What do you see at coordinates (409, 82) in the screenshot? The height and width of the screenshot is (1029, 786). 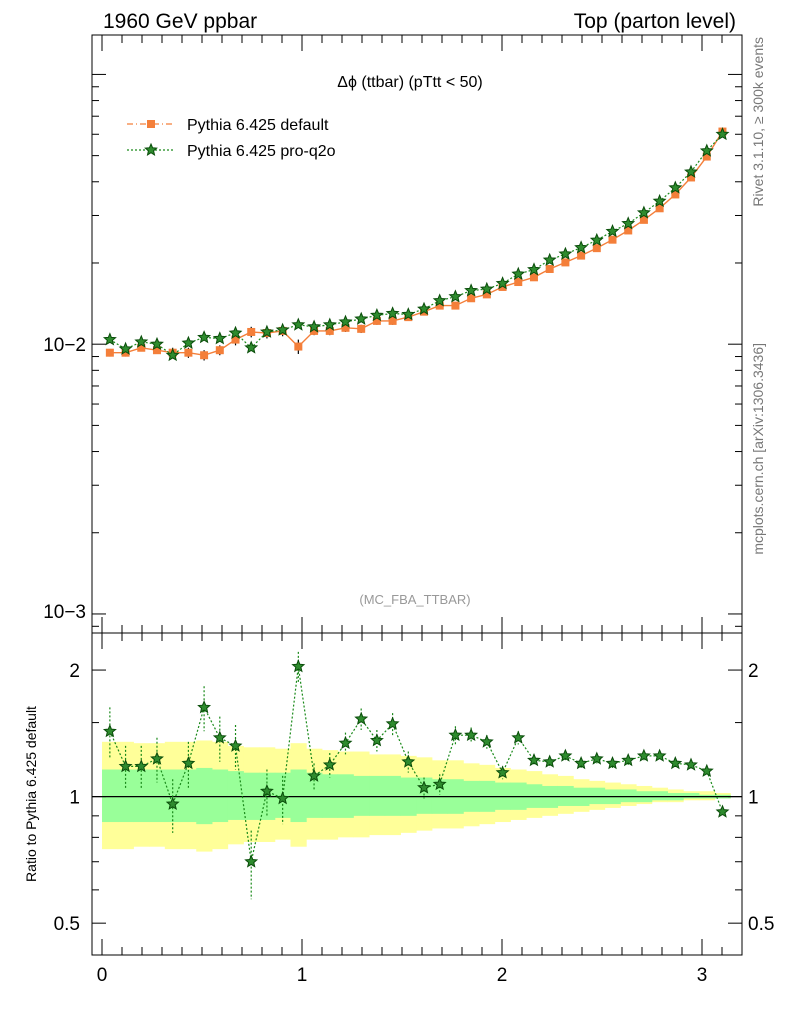 I see `main-title: Δϕ (ttbar) (pTtt < 50)` at bounding box center [409, 82].